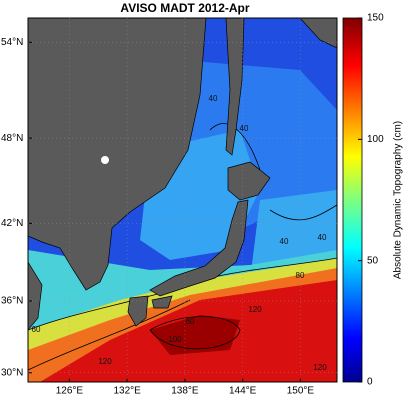 Image resolution: width=414 pixels, height=400 pixels. I want to click on y-tick-label: 36°N, so click(12, 301).